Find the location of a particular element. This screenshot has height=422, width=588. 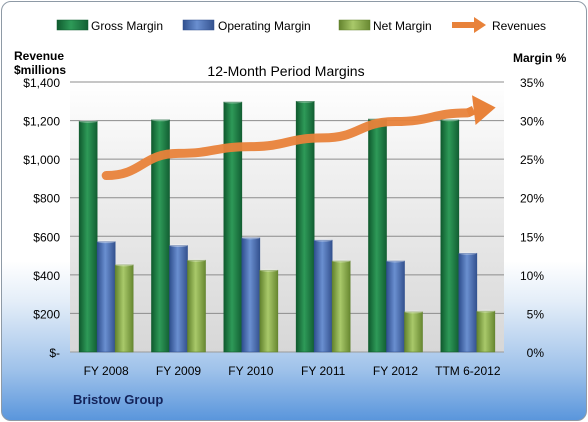

right-tick-label: 10% is located at coordinates (532, 276).